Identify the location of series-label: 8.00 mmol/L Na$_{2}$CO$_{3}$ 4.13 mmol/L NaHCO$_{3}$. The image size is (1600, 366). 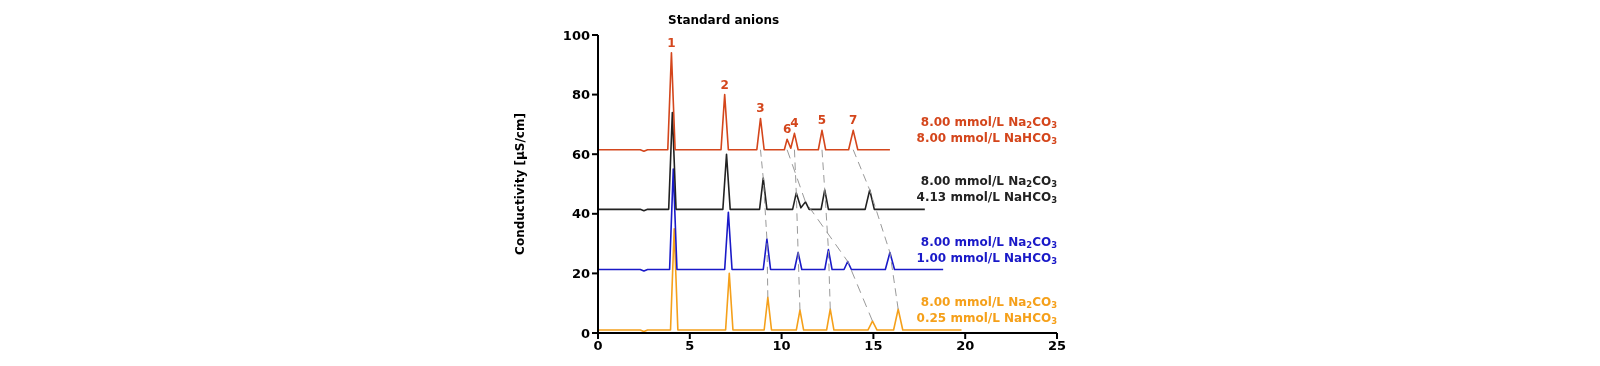
(987, 190).